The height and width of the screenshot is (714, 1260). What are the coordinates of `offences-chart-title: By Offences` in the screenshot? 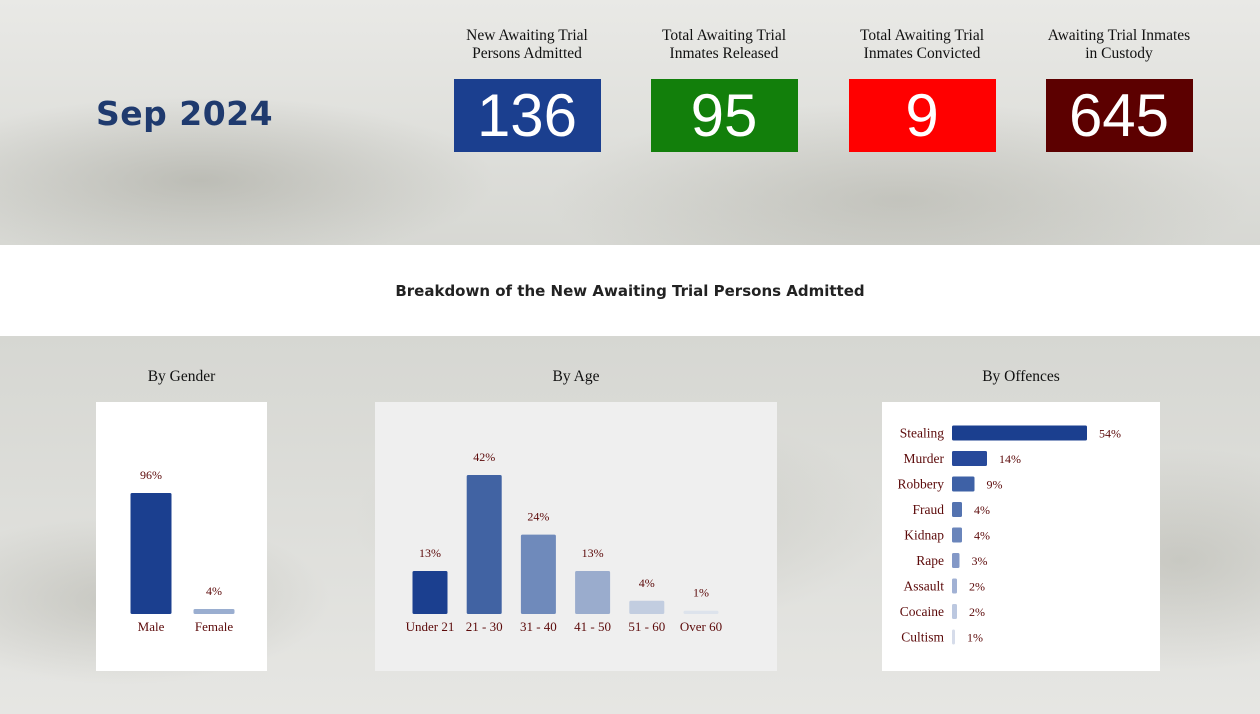 It's located at (1021, 376).